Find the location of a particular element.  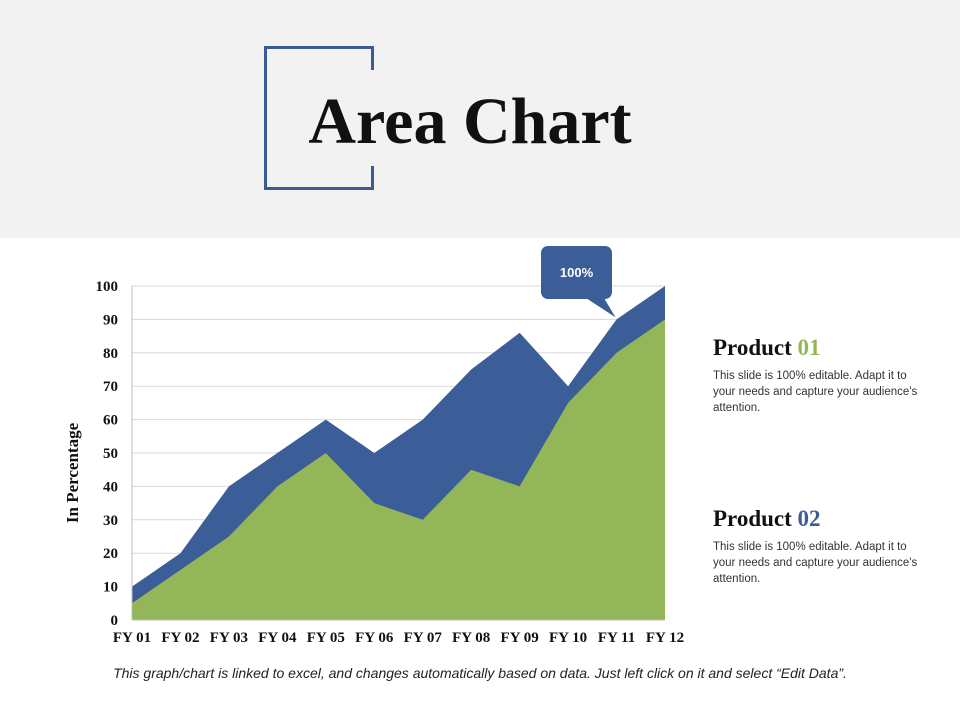

y-tick-label: 100 is located at coordinates (107, 287).